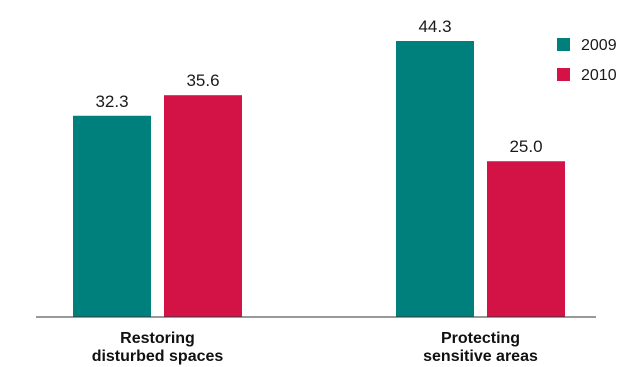 The image size is (621, 367). Describe the element at coordinates (480, 338) in the screenshot. I see `category-label-1-line-0: Protecting` at that location.